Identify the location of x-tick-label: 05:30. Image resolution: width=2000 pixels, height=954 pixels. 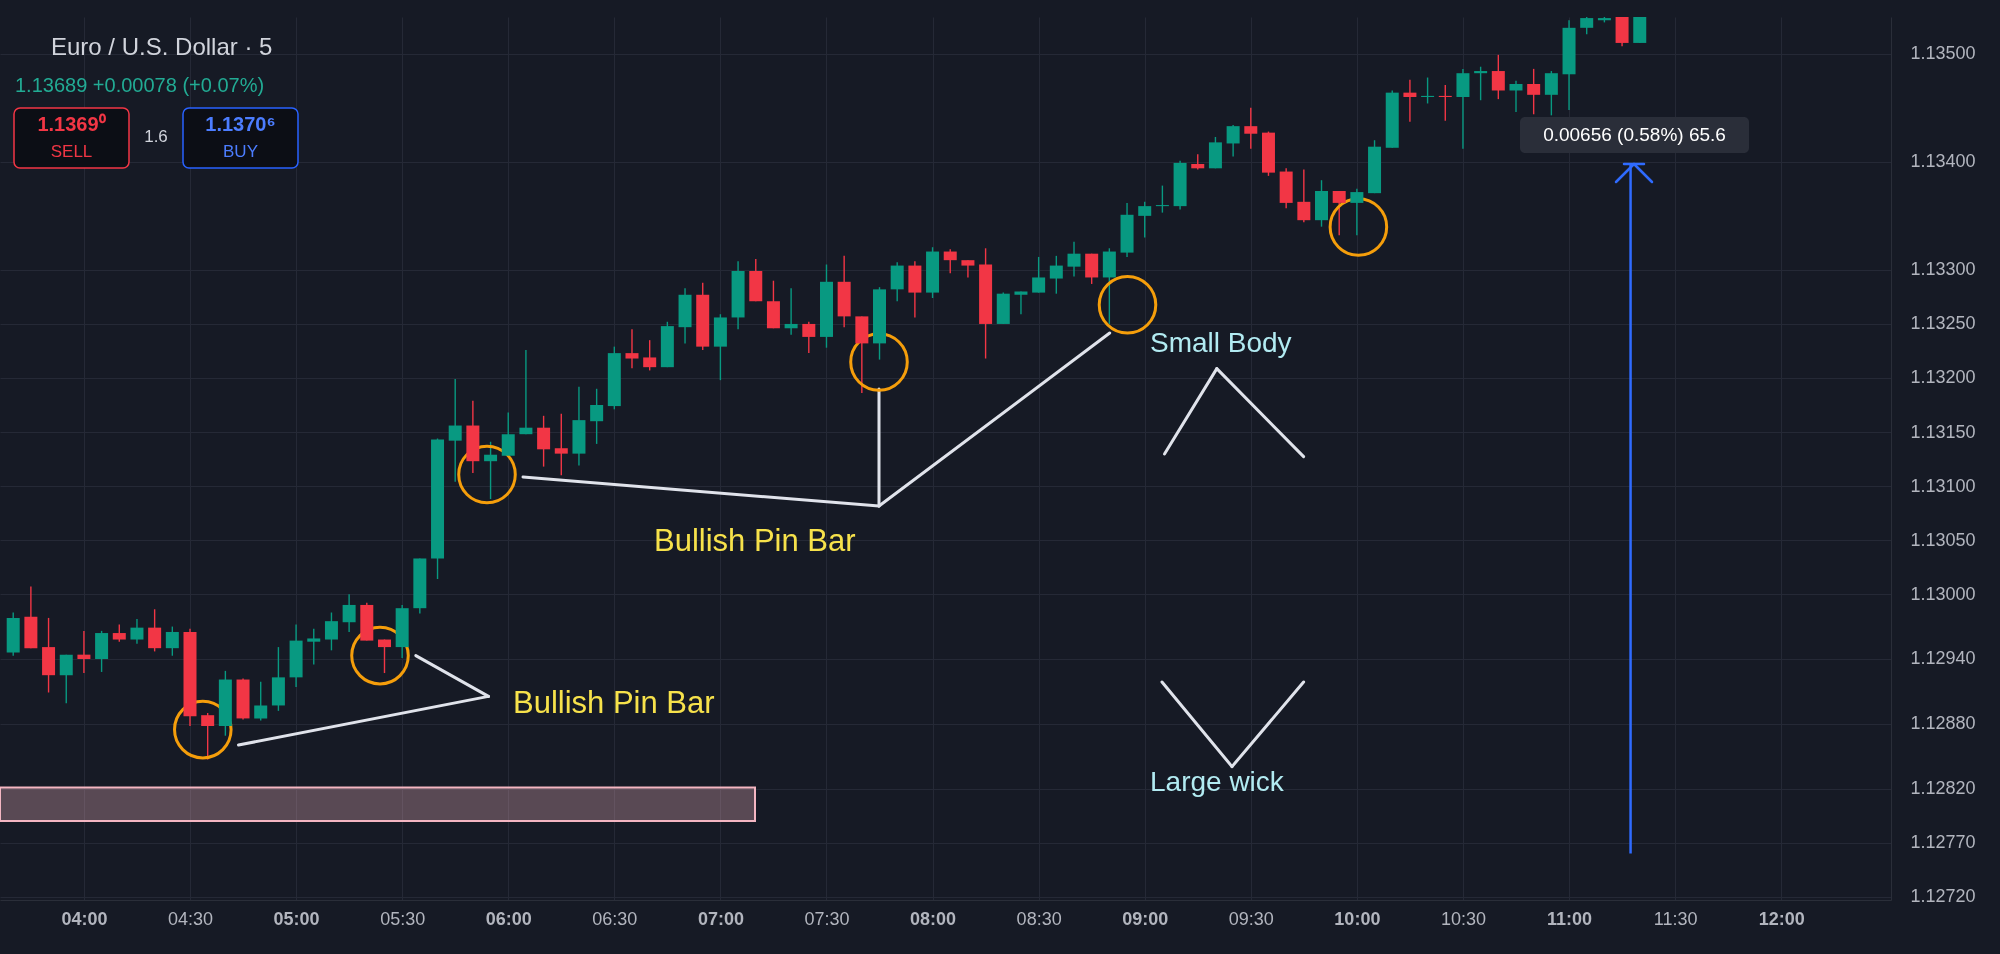
(403, 918).